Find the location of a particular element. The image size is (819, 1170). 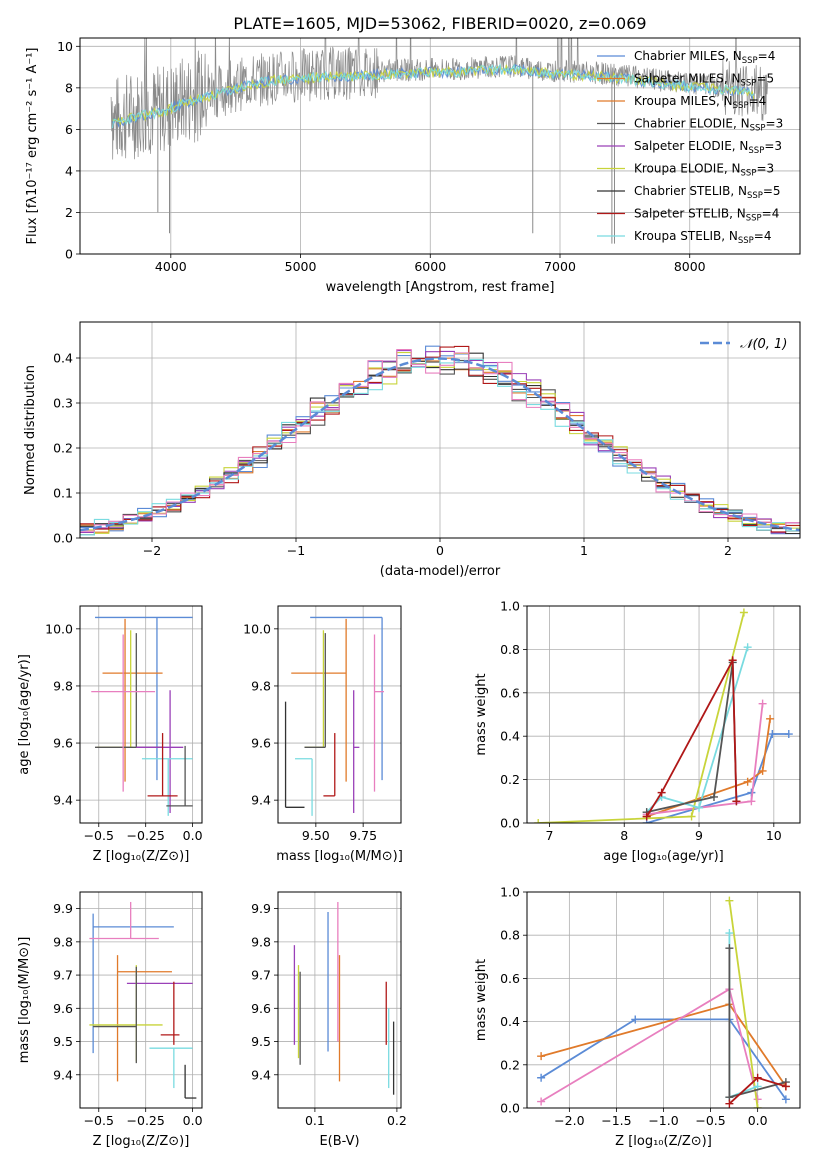

age-vs-mass-chart: 9.50 9.75 9.4 9.6 9.8 10.0 mass [log₁₀(M/M⊙)] is located at coordinates (323, 734).